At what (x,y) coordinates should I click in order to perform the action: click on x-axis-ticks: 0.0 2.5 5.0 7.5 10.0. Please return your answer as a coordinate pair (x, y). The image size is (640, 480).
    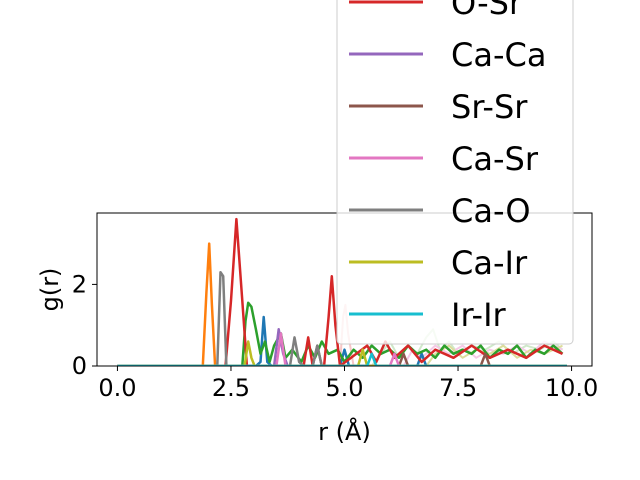
    Looking at the image, I should click on (348, 384).